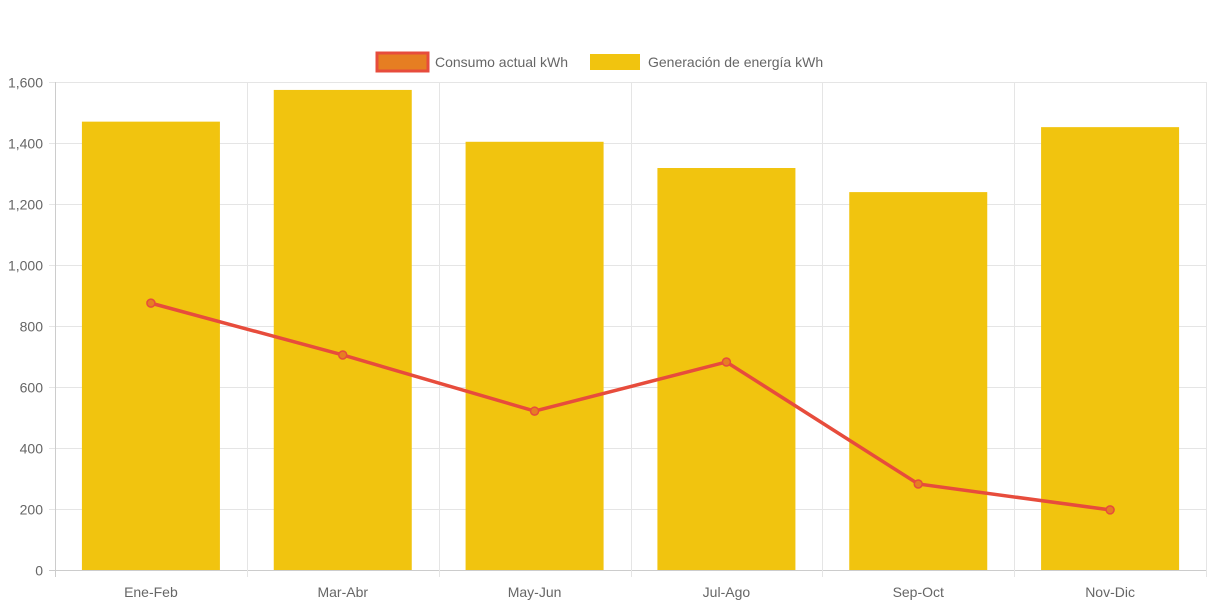 The width and height of the screenshot is (1213, 611). Describe the element at coordinates (25, 266) in the screenshot. I see `y-tick-label: 1,000` at that location.